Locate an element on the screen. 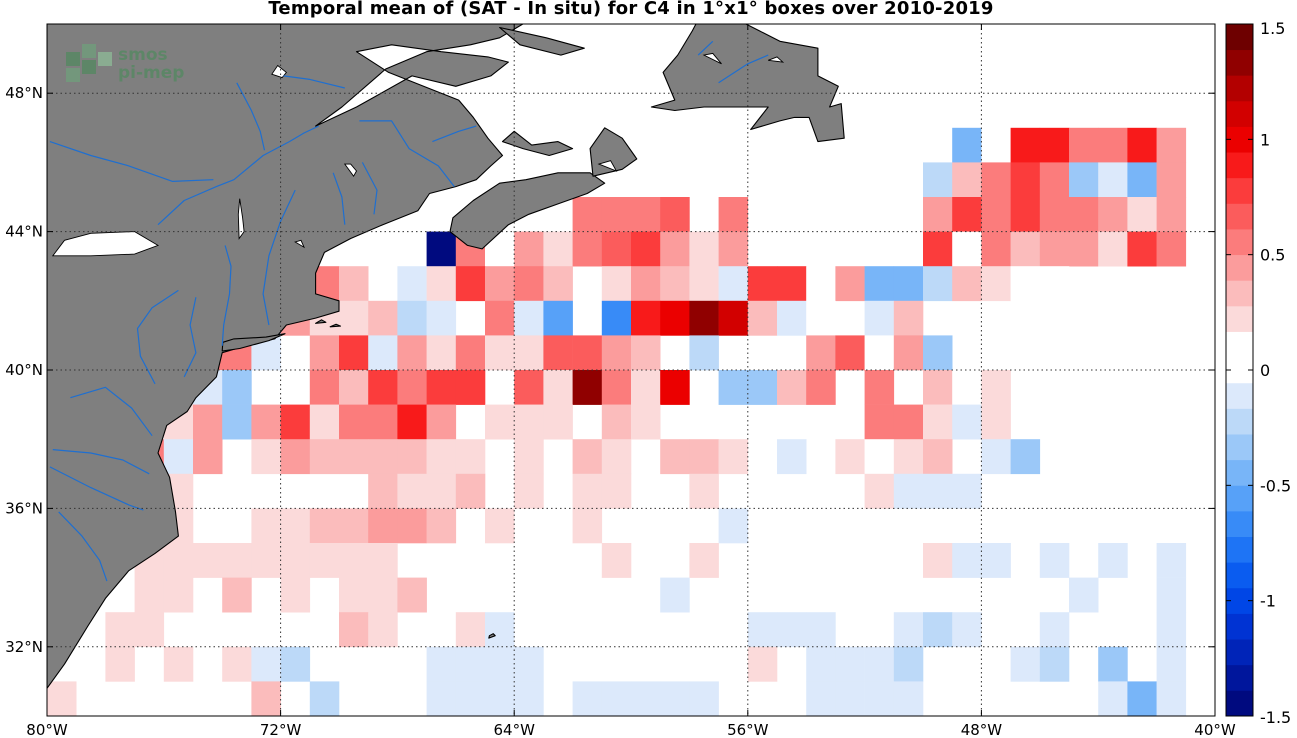 This screenshot has width=1297, height=738. lake-grand is located at coordinates (712, 58).